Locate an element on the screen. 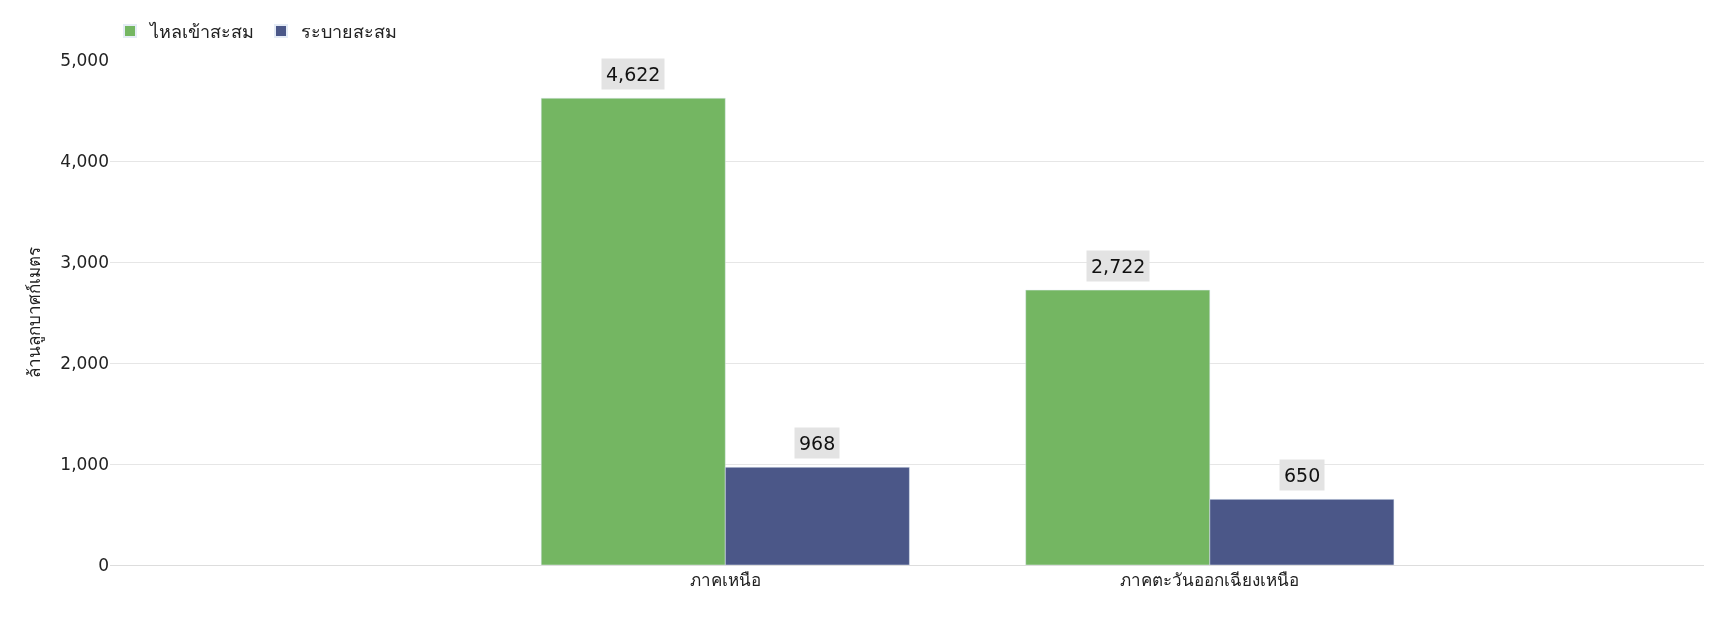 The width and height of the screenshot is (1724, 620). data-label: 650 is located at coordinates (1302, 475).